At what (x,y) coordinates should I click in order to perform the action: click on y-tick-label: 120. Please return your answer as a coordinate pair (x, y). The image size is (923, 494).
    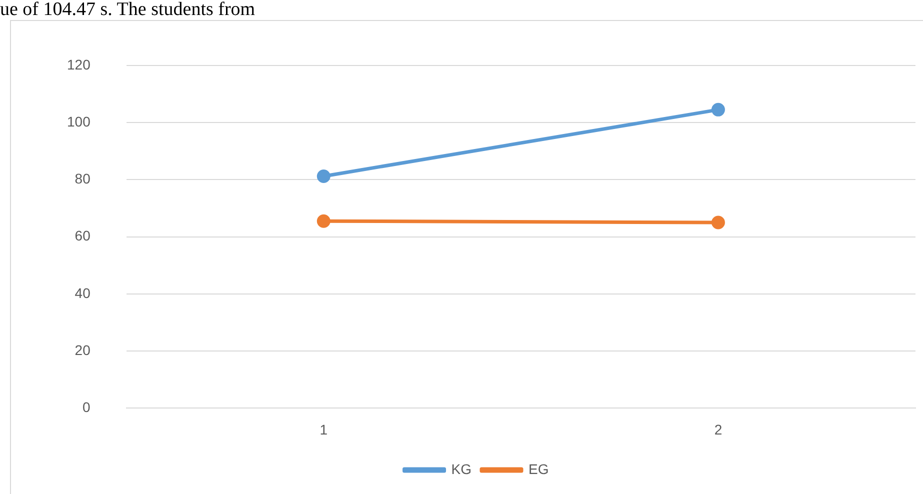
    Looking at the image, I should click on (79, 64).